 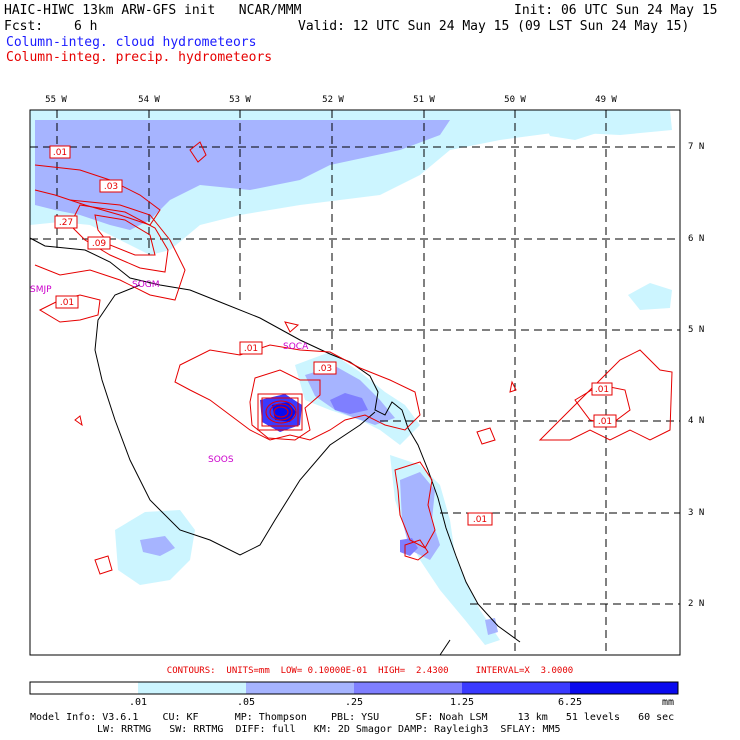 What do you see at coordinates (333, 100) in the screenshot?
I see `lon-label: 52 W` at bounding box center [333, 100].